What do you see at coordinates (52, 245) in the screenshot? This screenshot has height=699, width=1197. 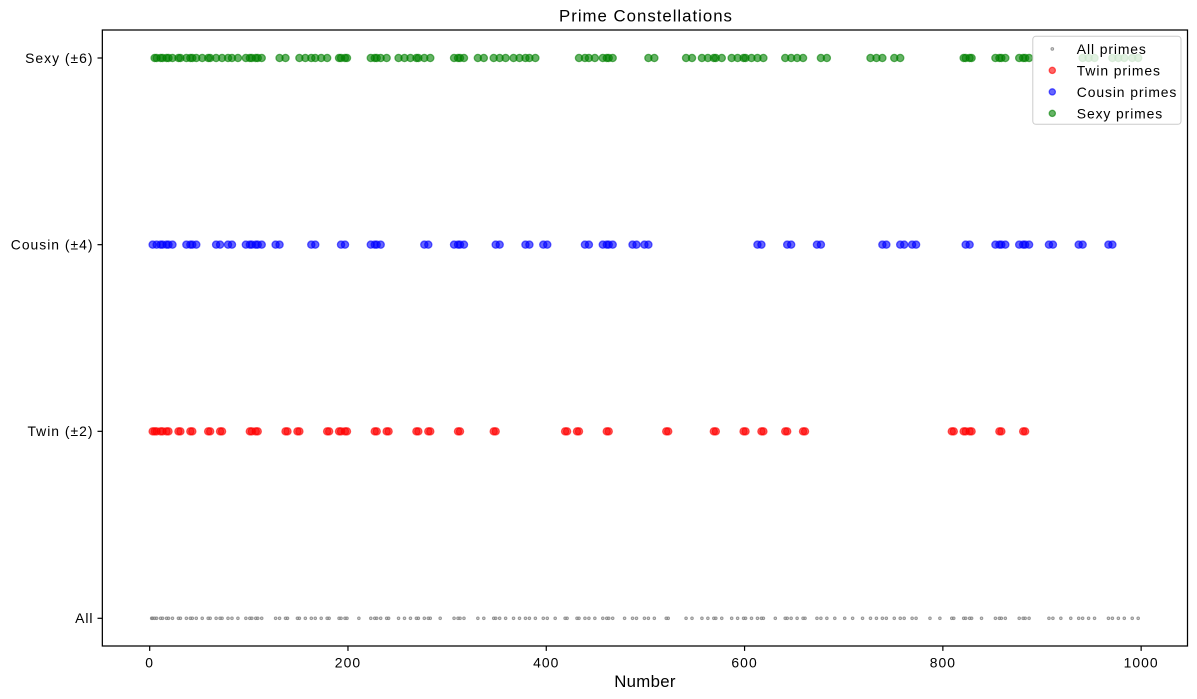 I see `svg-text: Cousin (±4)` at bounding box center [52, 245].